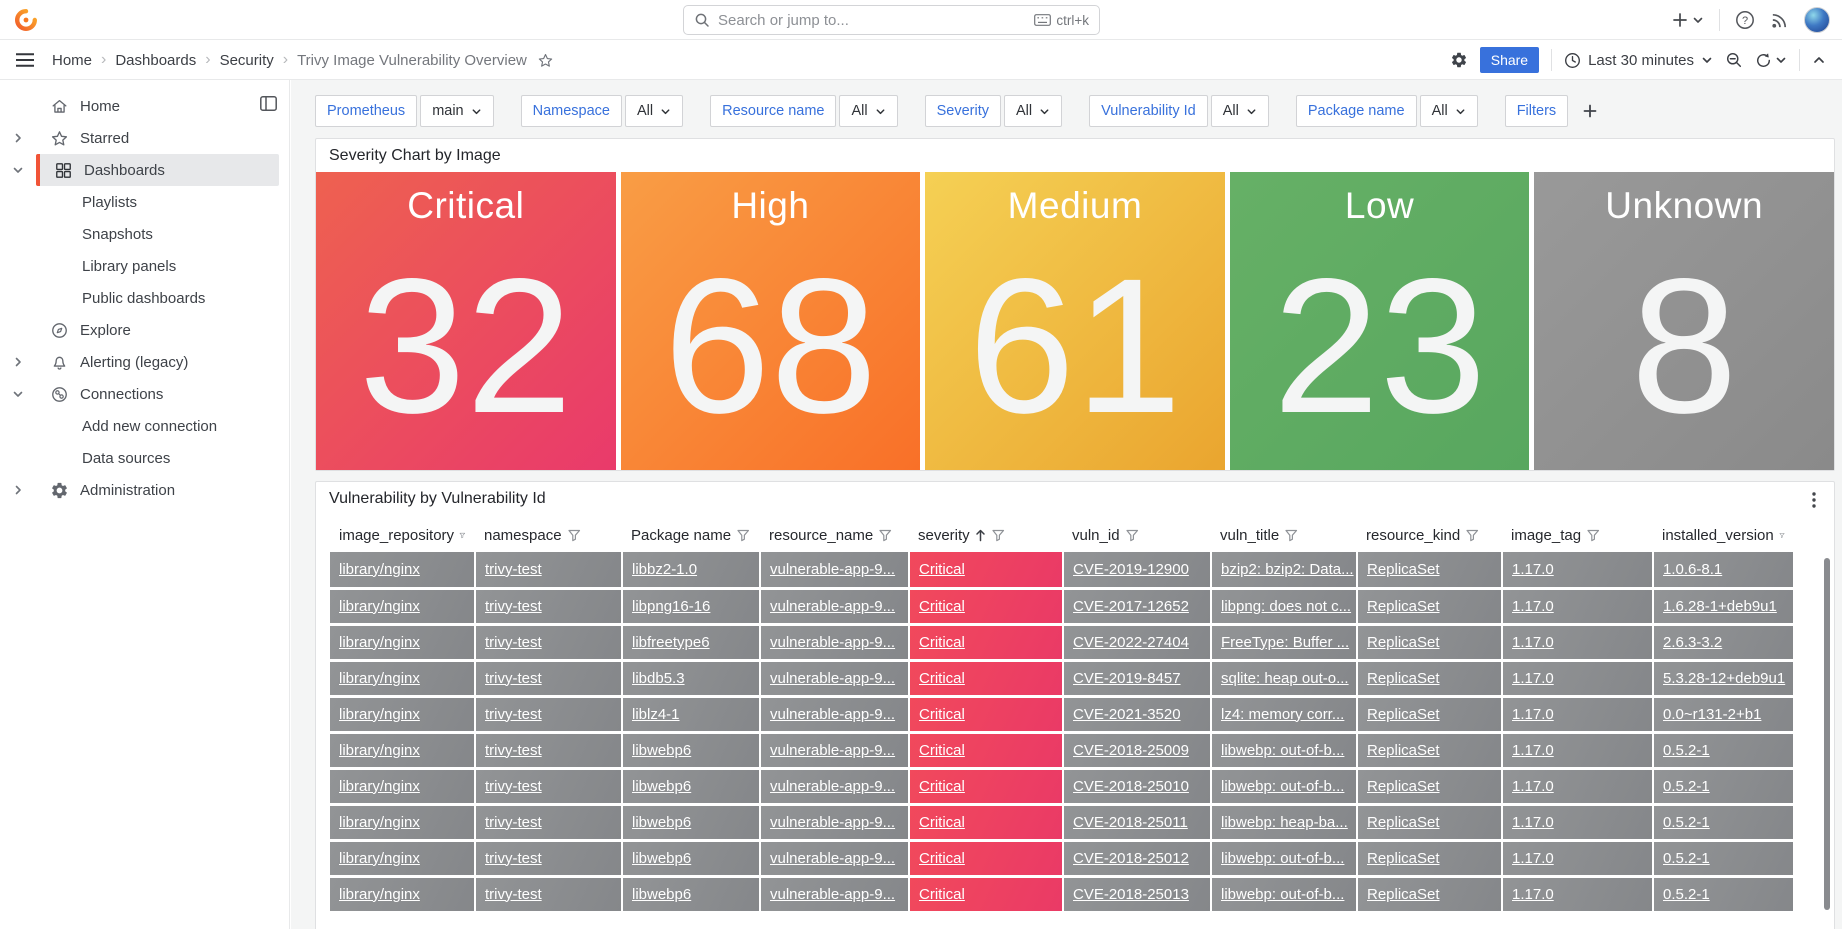 The image size is (1842, 929). I want to click on stat-high: High 68, so click(770, 321).